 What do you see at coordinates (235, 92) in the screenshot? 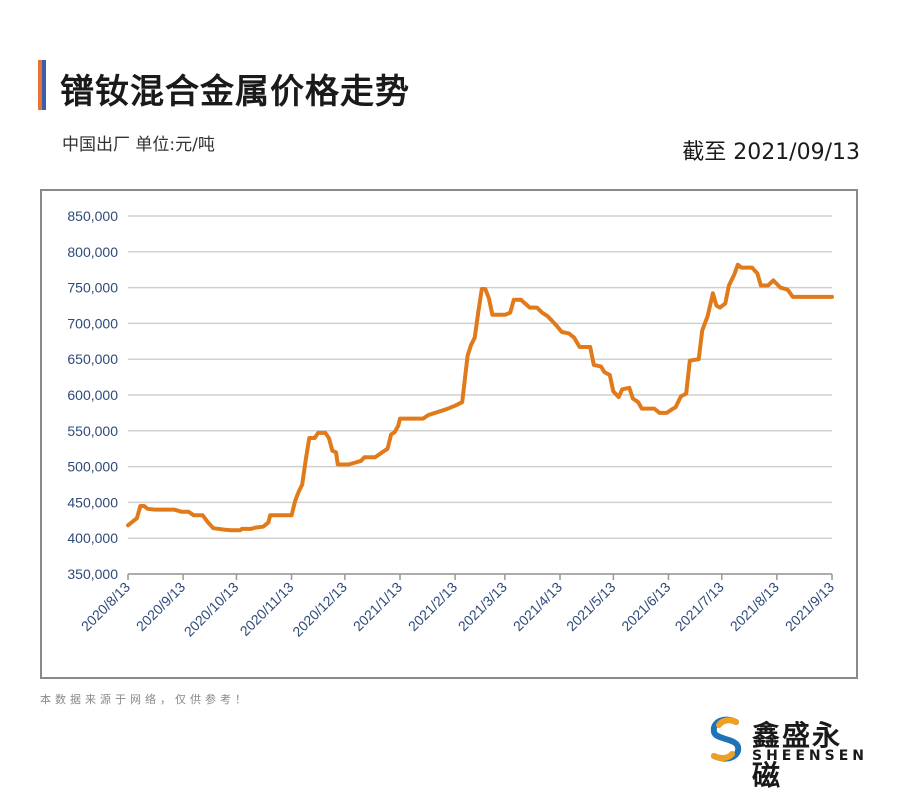
I see `page-title: 镨钕混合金属价格走势` at bounding box center [235, 92].